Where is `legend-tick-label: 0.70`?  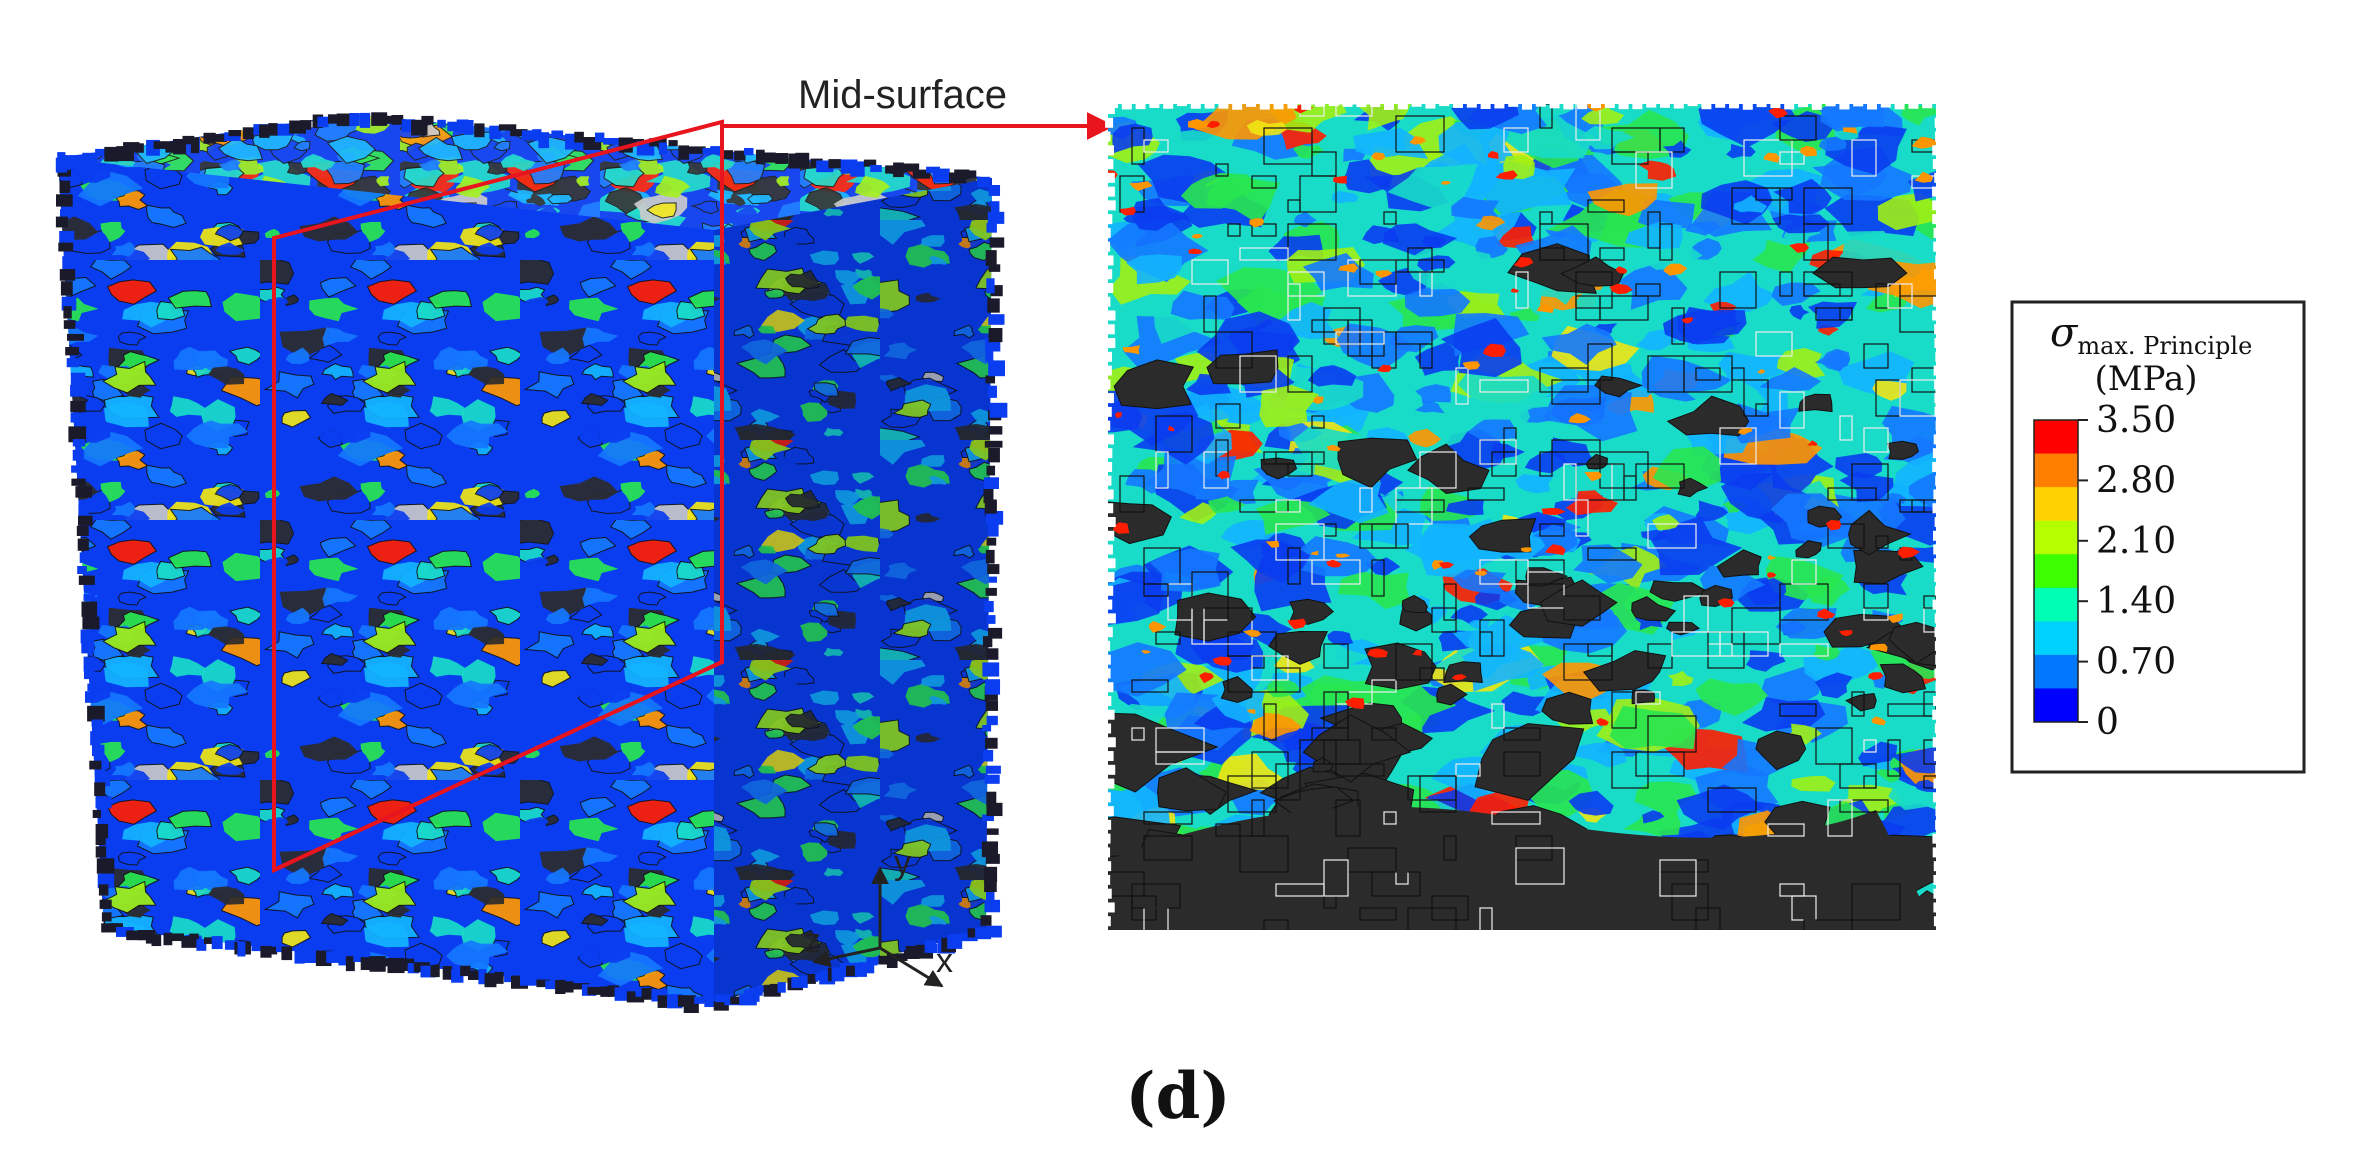 legend-tick-label: 0.70 is located at coordinates (2136, 662).